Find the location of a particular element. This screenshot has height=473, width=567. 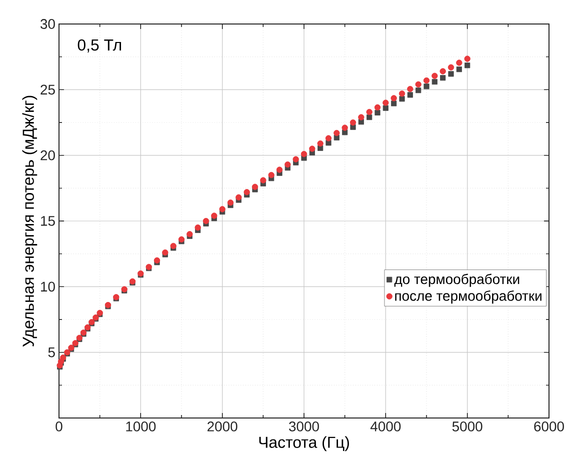

x-tick-label: 2000 is located at coordinates (223, 427).